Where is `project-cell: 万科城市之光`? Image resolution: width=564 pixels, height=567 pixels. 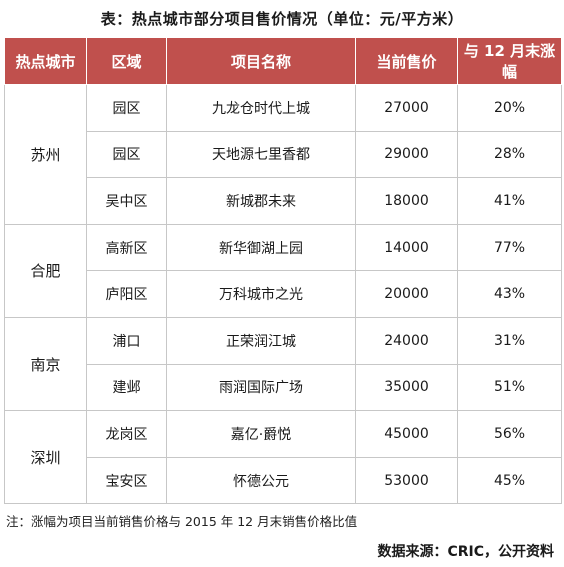
project-cell: 万科城市之光 is located at coordinates (261, 294).